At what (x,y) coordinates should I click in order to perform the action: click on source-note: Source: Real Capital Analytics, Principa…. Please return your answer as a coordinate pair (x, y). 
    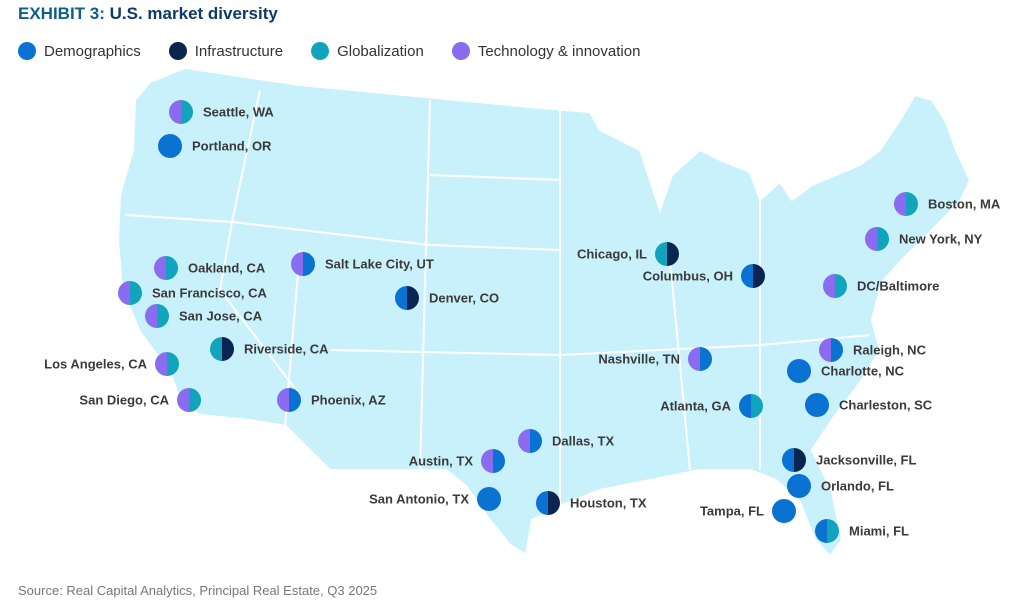
    Looking at the image, I should click on (198, 590).